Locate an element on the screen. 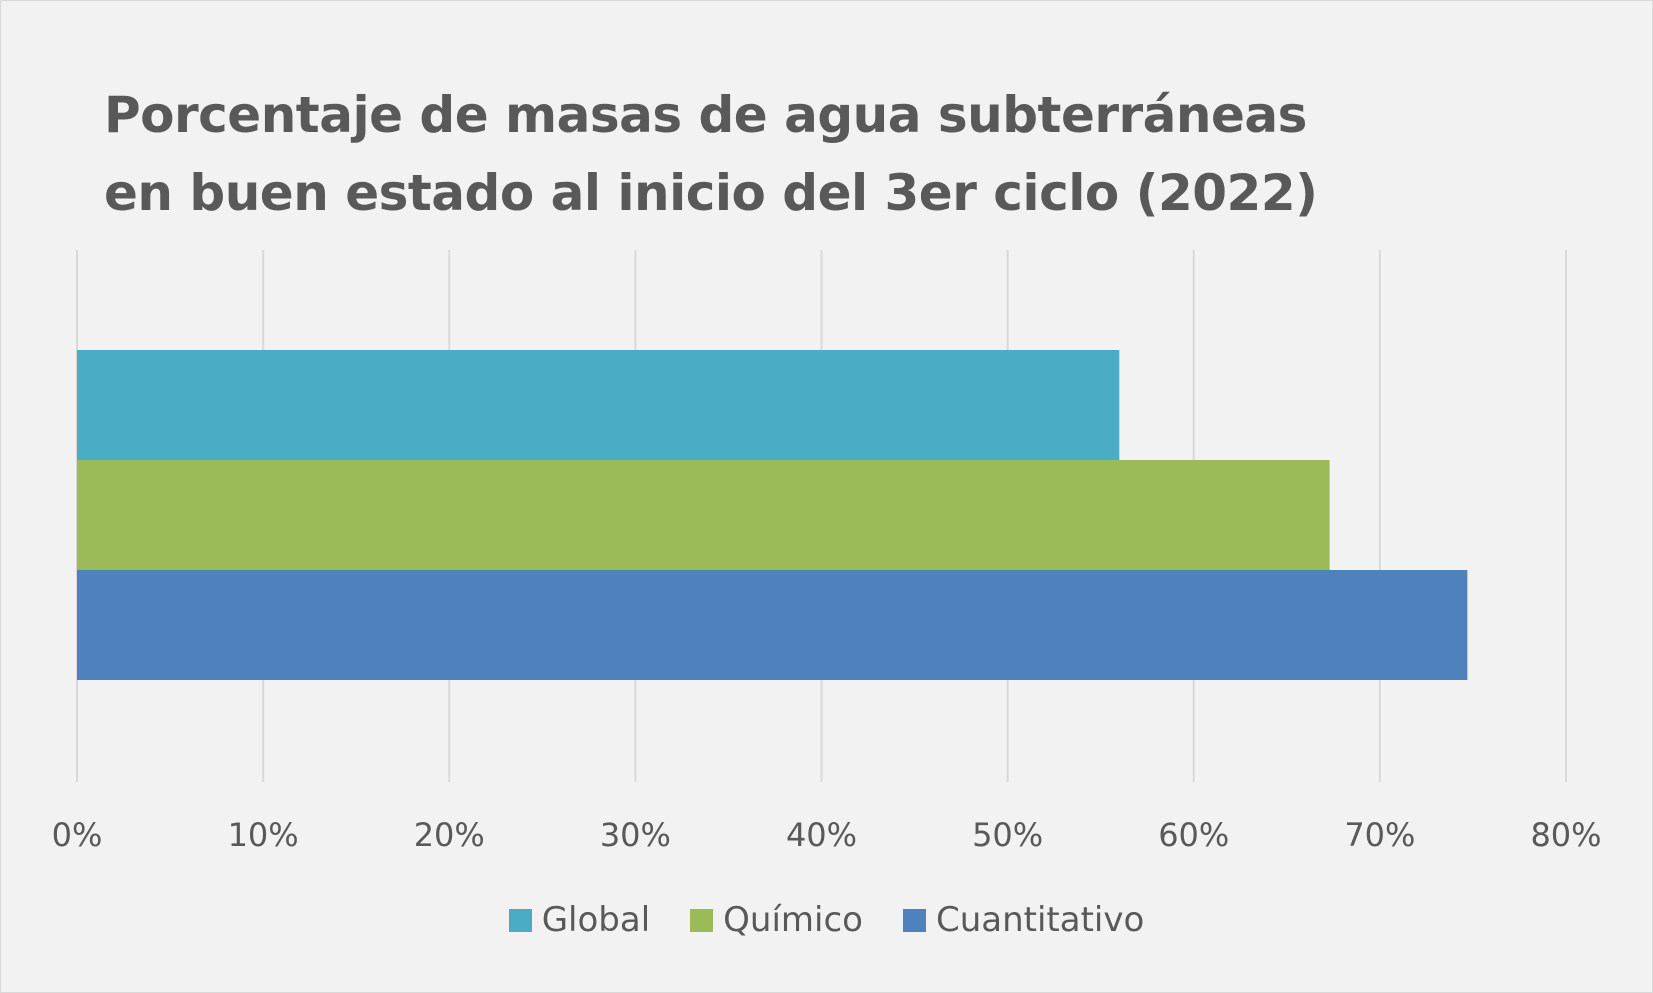 The height and width of the screenshot is (993, 1653). x-tick-label: 80% is located at coordinates (1565, 835).